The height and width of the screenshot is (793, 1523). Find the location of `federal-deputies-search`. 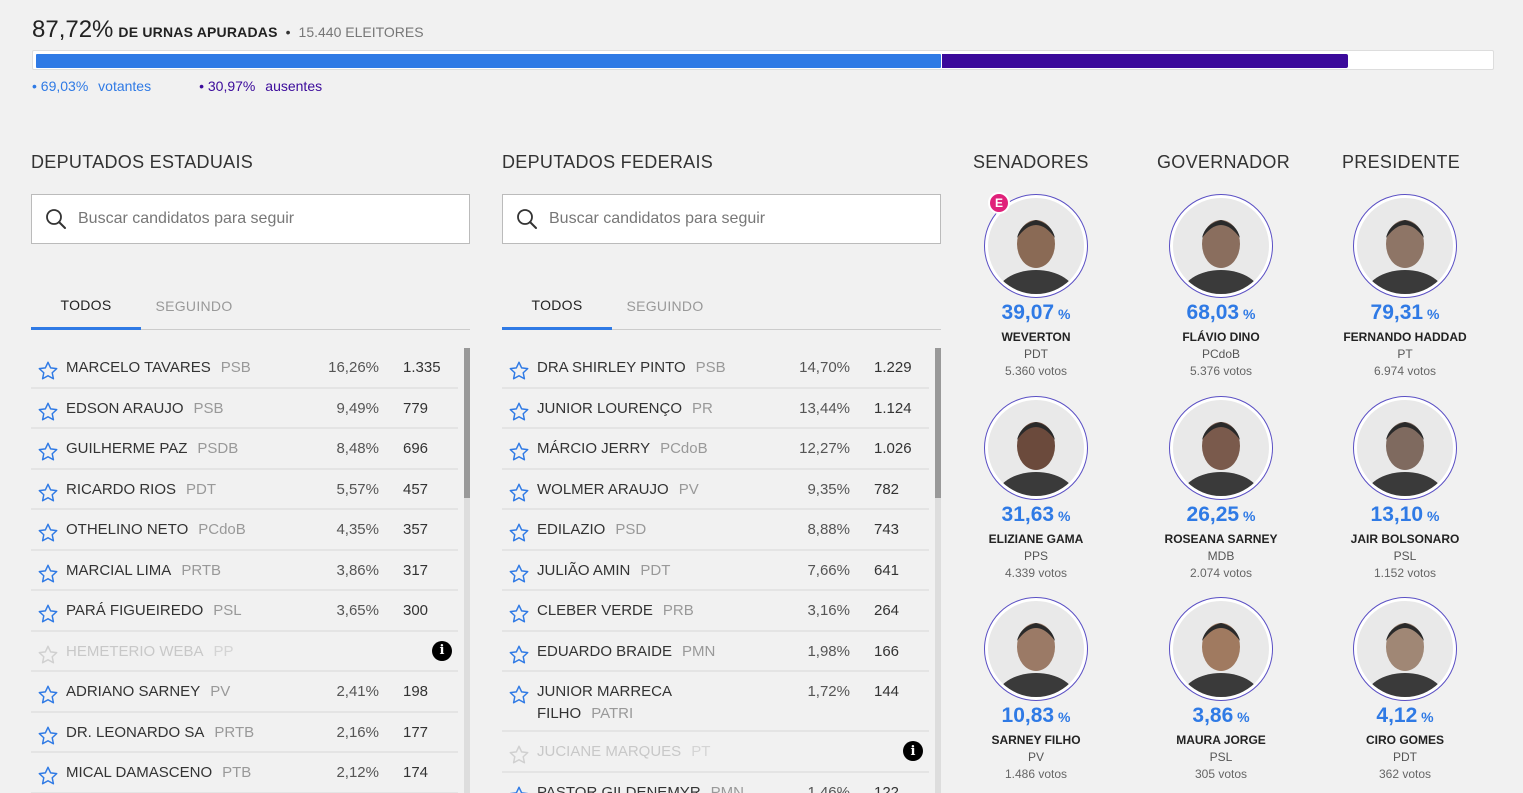

federal-deputies-search is located at coordinates (721, 219).